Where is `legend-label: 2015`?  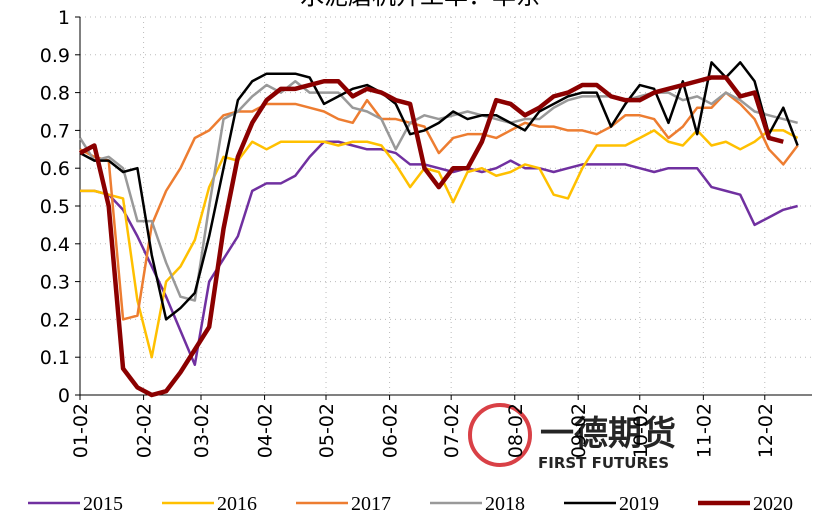 legend-label: 2015 is located at coordinates (103, 504).